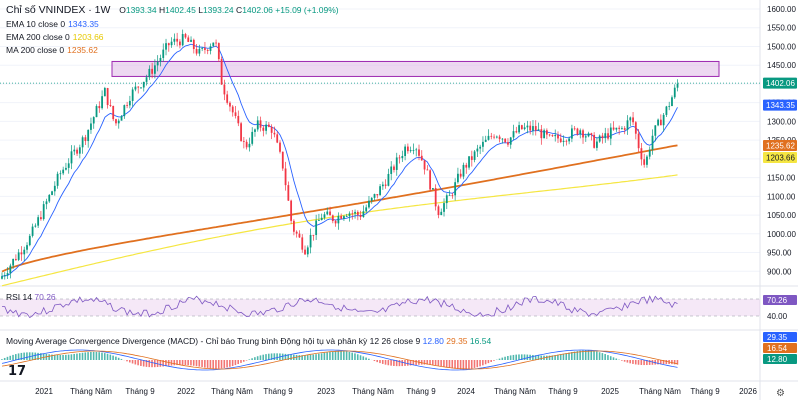  I want to click on legend-ema200: EMA 200 close 0 1203.66, so click(55, 37).